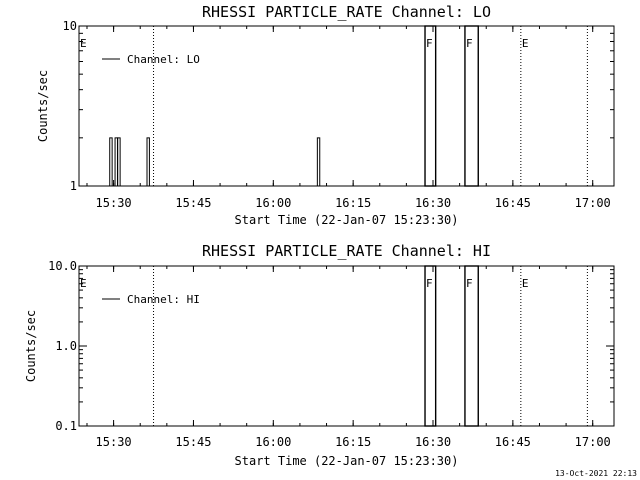 This screenshot has width=640, height=480. I want to click on legend-entry-label: Channel: LO, so click(163, 59).